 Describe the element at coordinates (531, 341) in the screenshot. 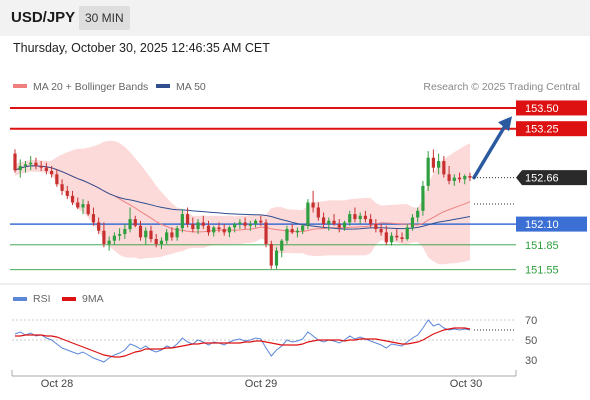

I see `rsi-tick-label: 50` at that location.